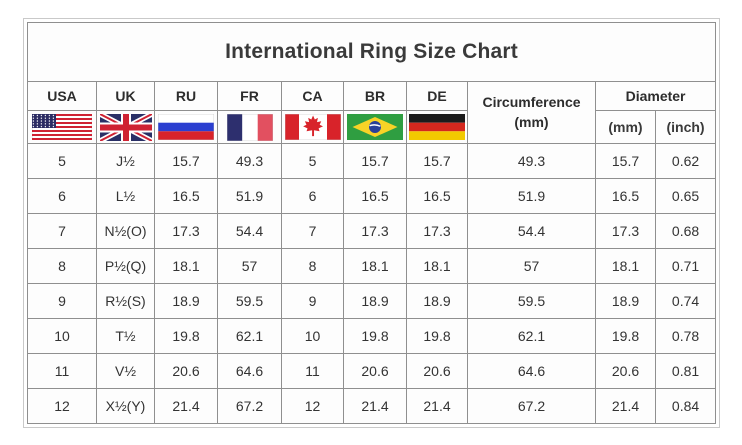 The image size is (742, 445). I want to click on table-row: 11 V½ 20.6 64.6 11 20.6 20.6 64.6 20.6 0.81, so click(372, 371).